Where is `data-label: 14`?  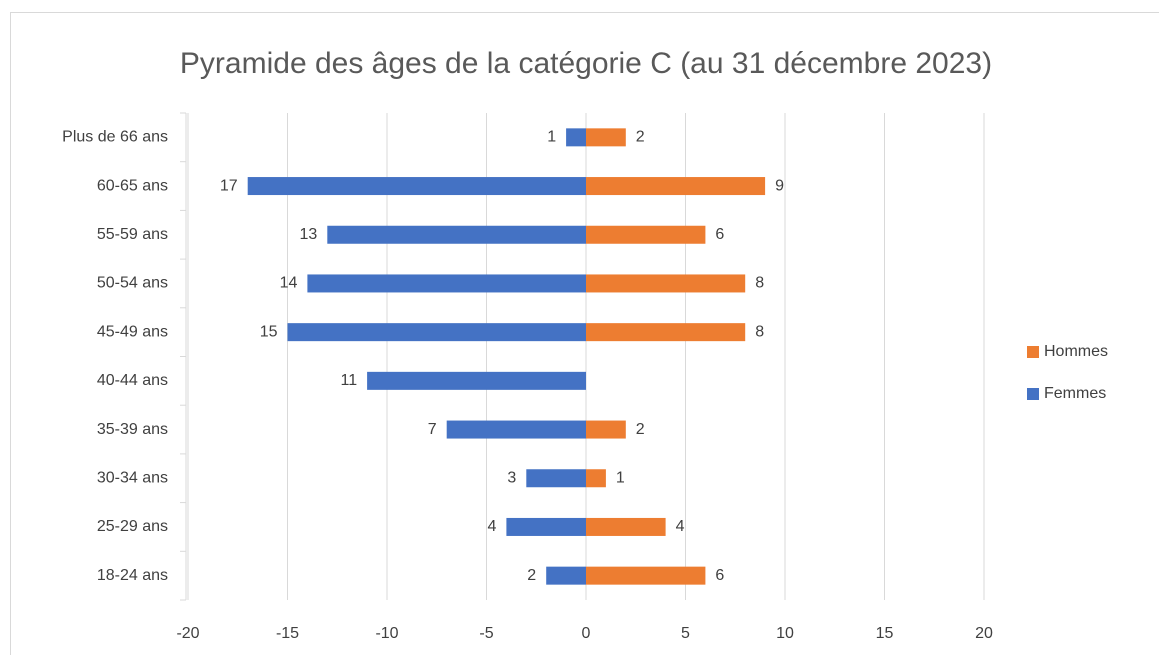 data-label: 14 is located at coordinates (289, 283).